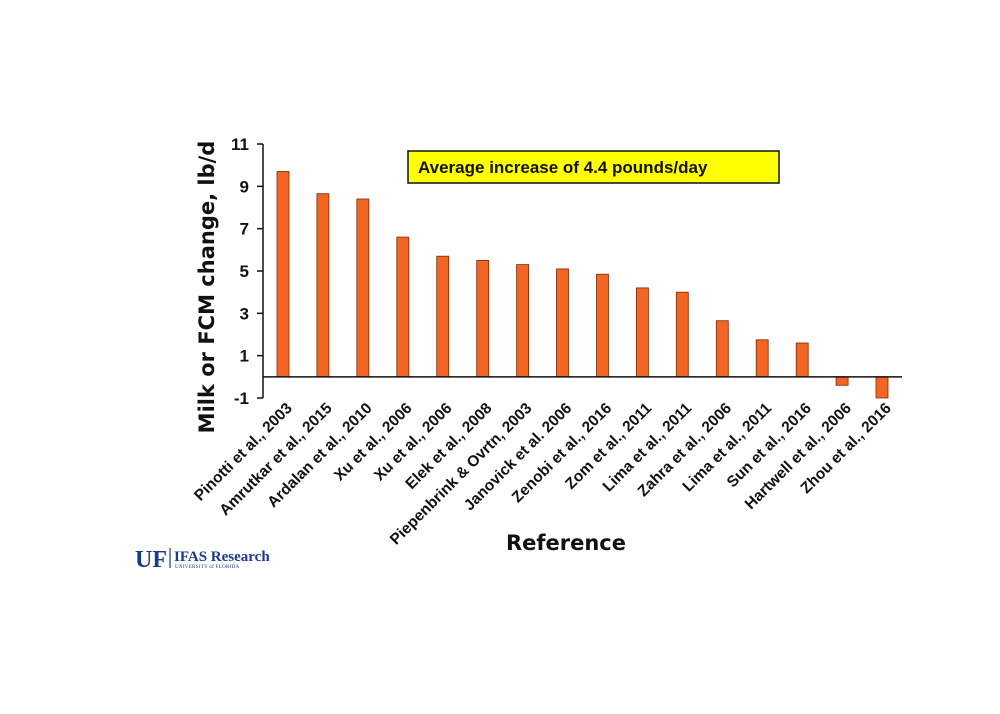  What do you see at coordinates (207, 567) in the screenshot?
I see `logo-subtitle: UNIVERSITY of FLORIDA` at bounding box center [207, 567].